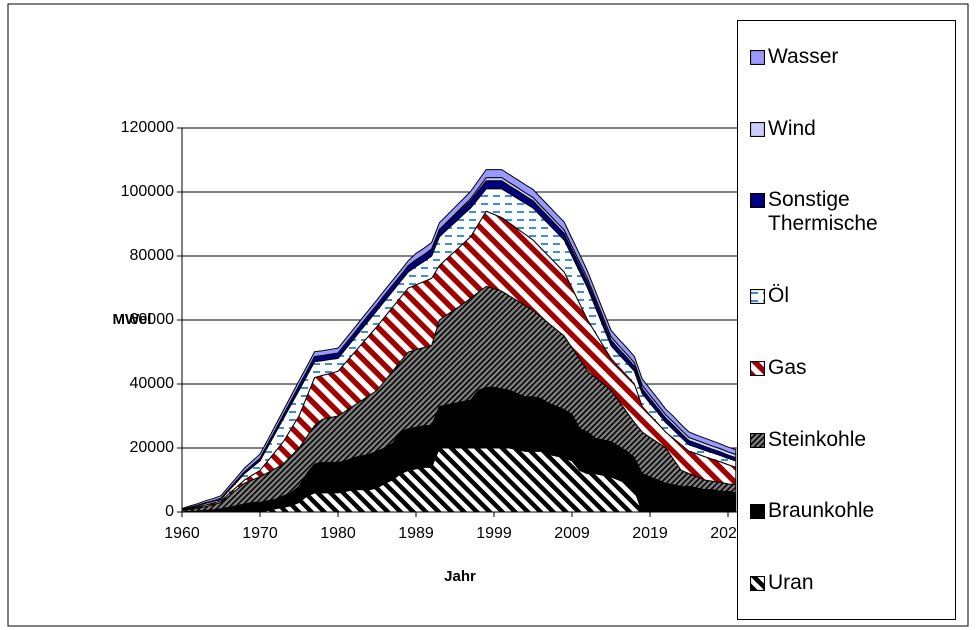  What do you see at coordinates (728, 533) in the screenshot?
I see `x-tick-label: 2029` at bounding box center [728, 533].